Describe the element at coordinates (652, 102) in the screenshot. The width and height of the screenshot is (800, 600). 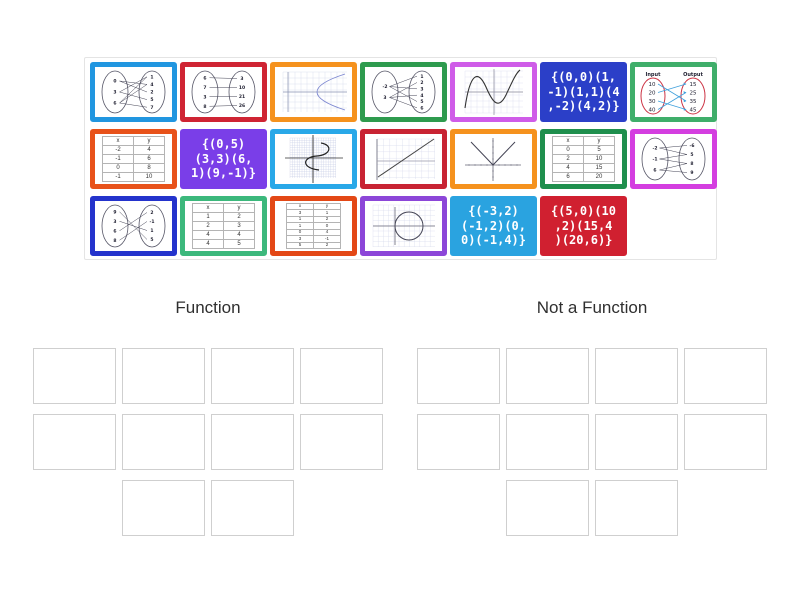
I see `svg-text: 30` at that location.